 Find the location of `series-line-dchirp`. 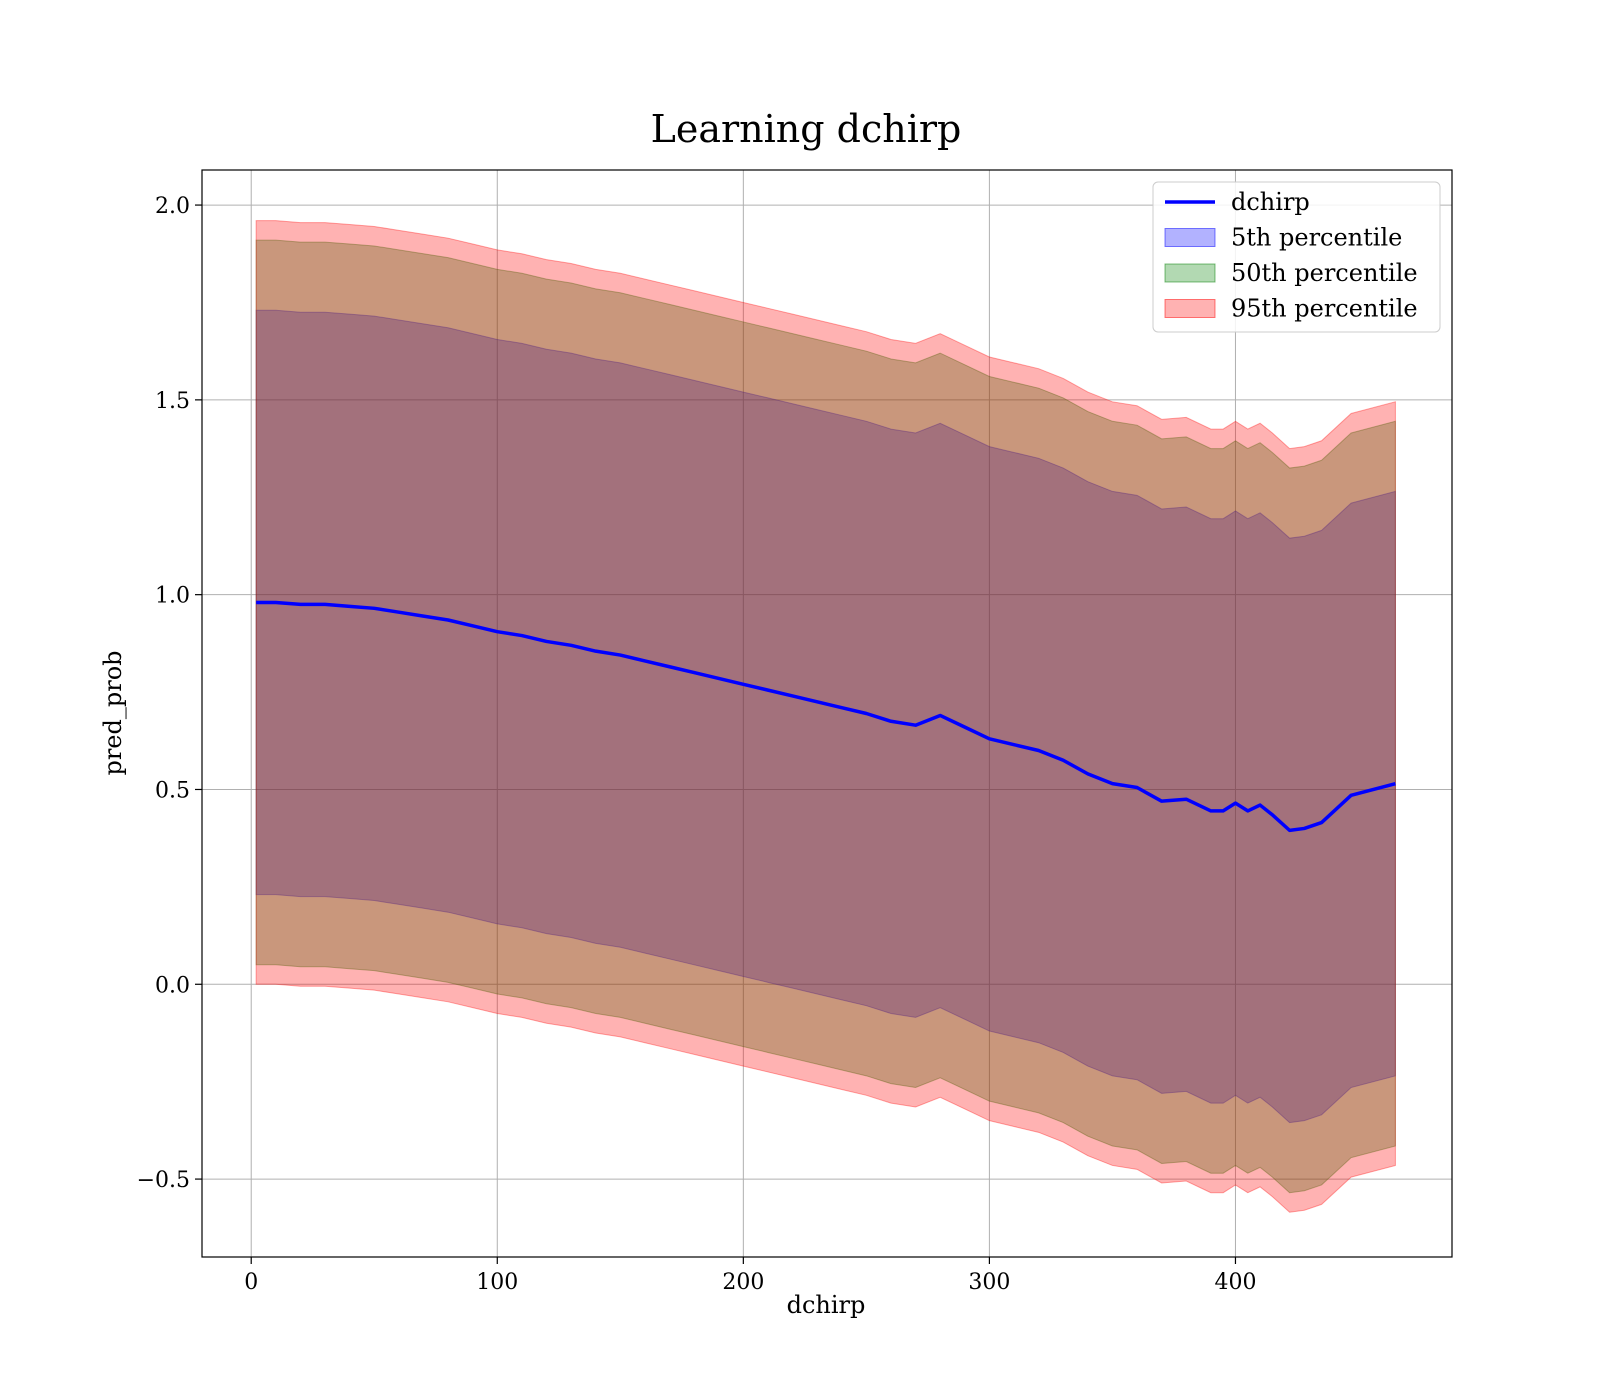

series-line-dchirp is located at coordinates (826, 716).